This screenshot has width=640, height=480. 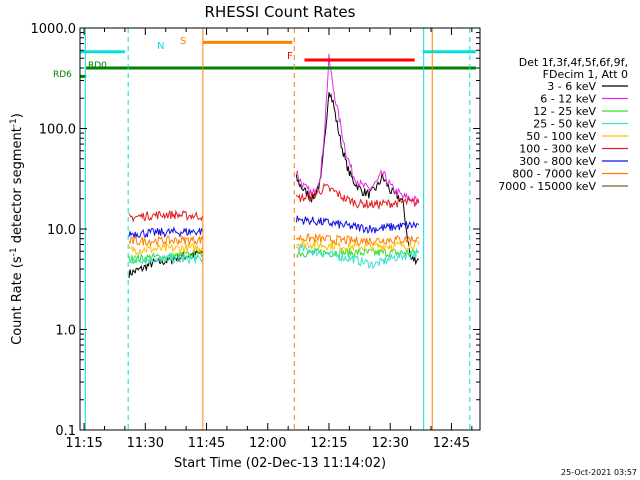 I want to click on y-tick-label: 1000.0, so click(x=54, y=29).